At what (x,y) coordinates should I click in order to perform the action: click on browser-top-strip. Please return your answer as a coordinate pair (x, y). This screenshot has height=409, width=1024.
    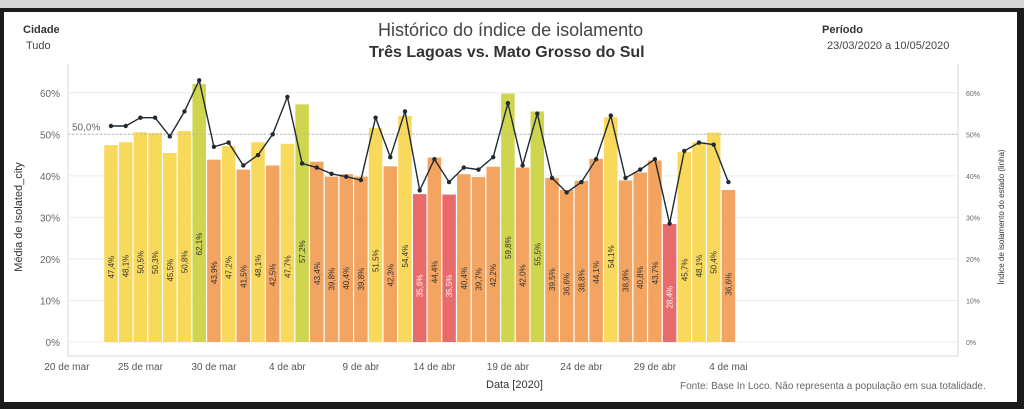
    Looking at the image, I should click on (512, 4).